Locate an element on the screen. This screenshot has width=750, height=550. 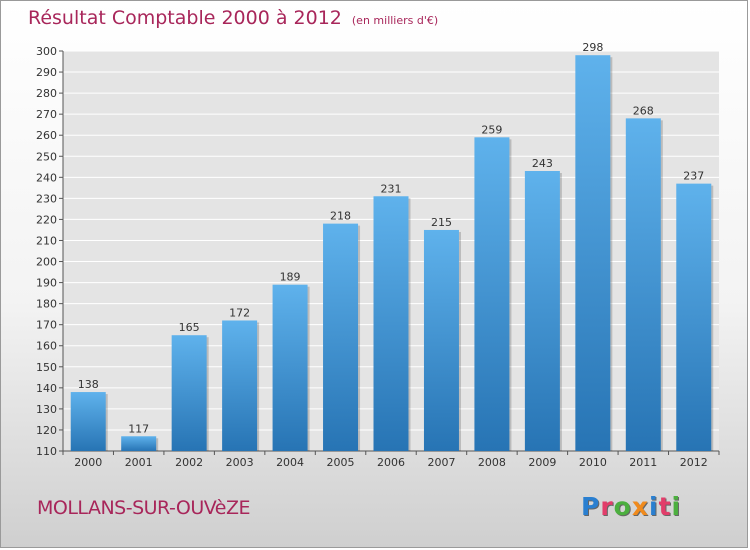
x-tick-label: 2005 is located at coordinates (341, 462).